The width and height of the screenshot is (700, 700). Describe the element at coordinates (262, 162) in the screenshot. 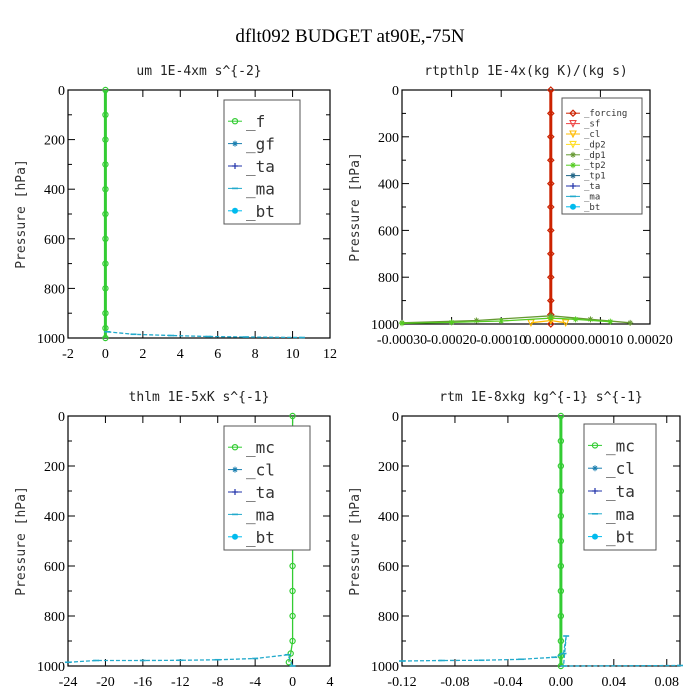

I see `legend: _f _gf _ta _ma _bt` at that location.